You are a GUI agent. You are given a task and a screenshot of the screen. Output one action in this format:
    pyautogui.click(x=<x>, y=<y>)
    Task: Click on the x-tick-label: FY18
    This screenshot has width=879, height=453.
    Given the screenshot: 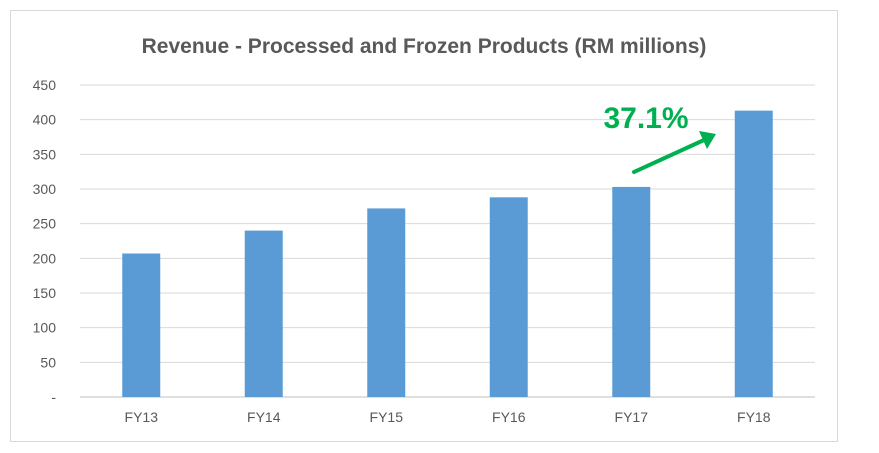 What is the action you would take?
    pyautogui.click(x=754, y=417)
    